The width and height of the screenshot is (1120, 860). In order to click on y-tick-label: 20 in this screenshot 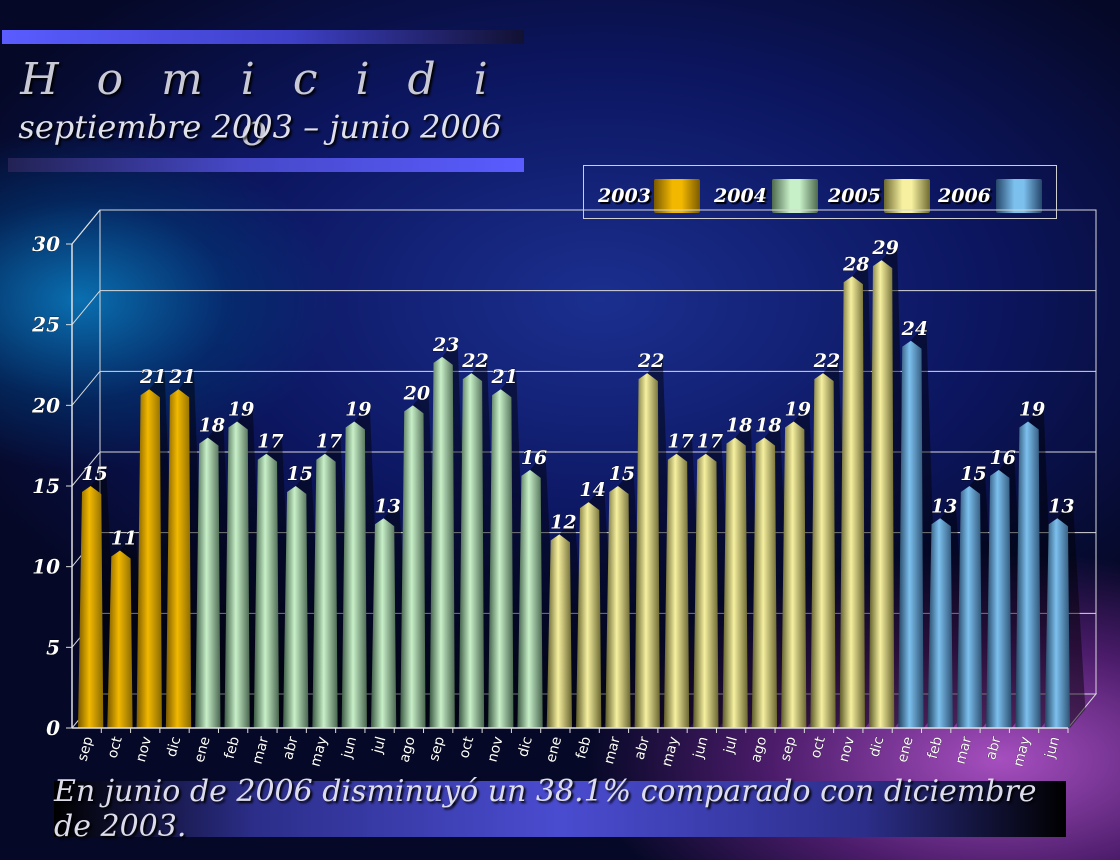, I will do `click(45, 405)`.